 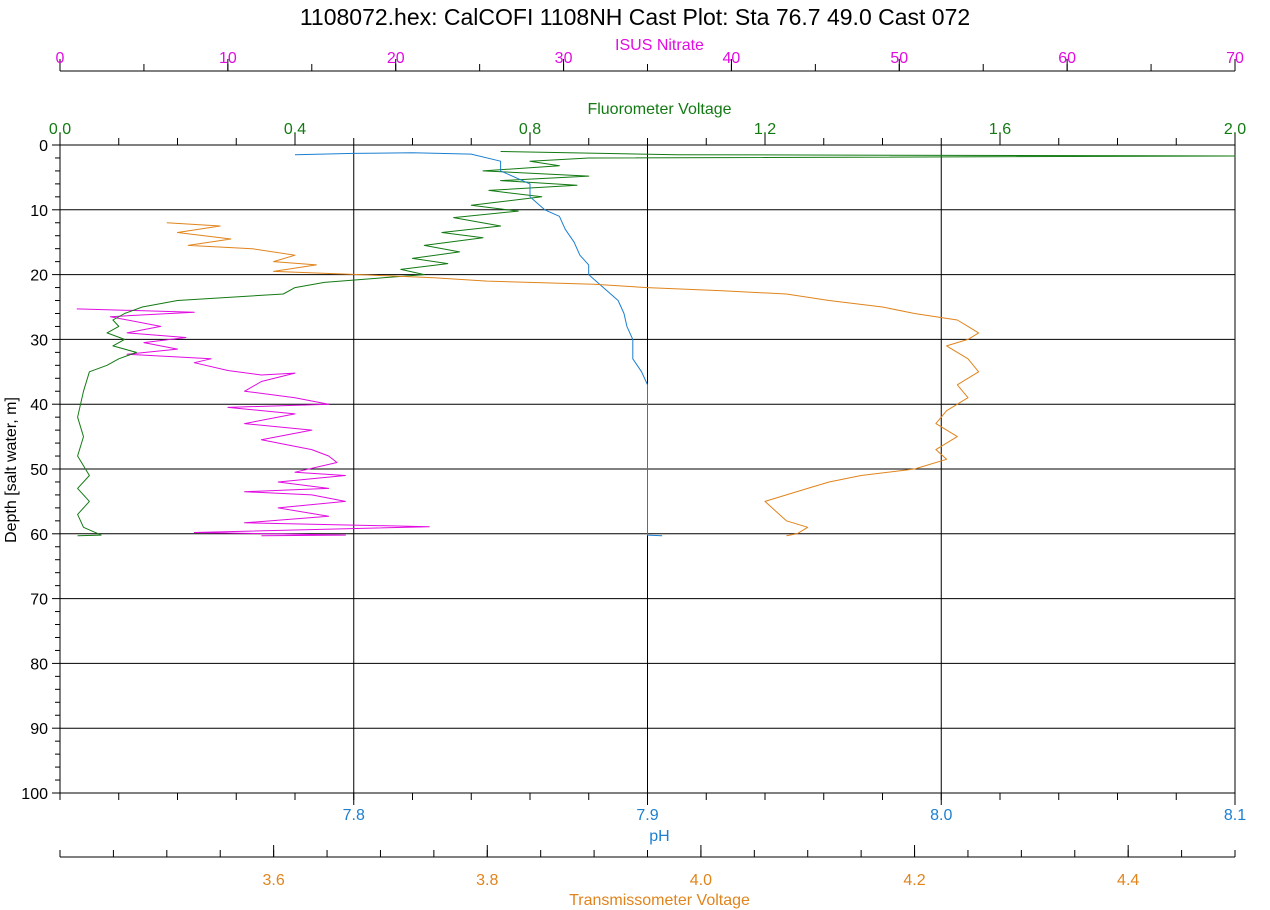 What do you see at coordinates (899, 58) in the screenshot?
I see `nitrate-tick-label: 50` at bounding box center [899, 58].